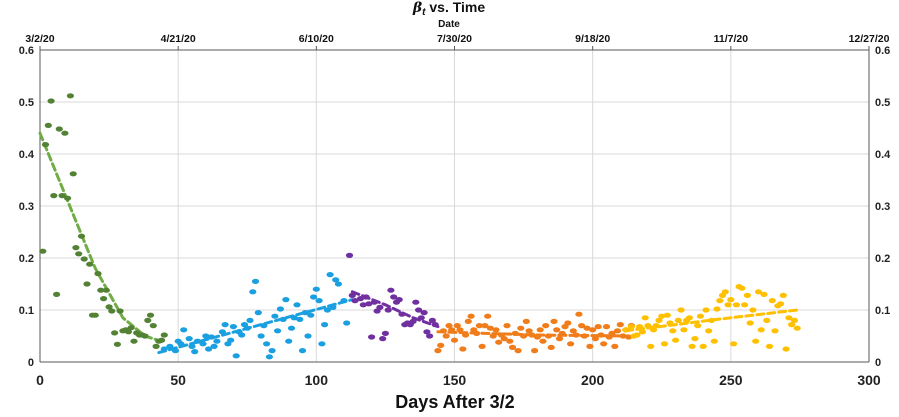 This screenshot has height=417, width=899. Describe the element at coordinates (26, 207) in the screenshot. I see `y-tick-label-left: 0.3` at that location.